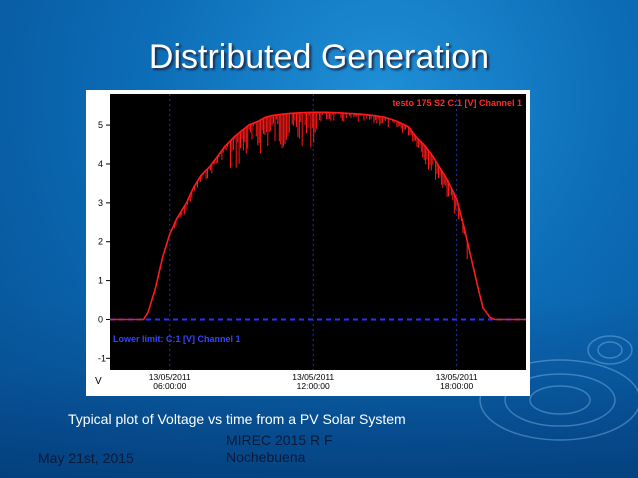 Image resolution: width=638 pixels, height=478 pixels. What do you see at coordinates (100, 281) in the screenshot?
I see `y-tick-label: 1` at bounding box center [100, 281].